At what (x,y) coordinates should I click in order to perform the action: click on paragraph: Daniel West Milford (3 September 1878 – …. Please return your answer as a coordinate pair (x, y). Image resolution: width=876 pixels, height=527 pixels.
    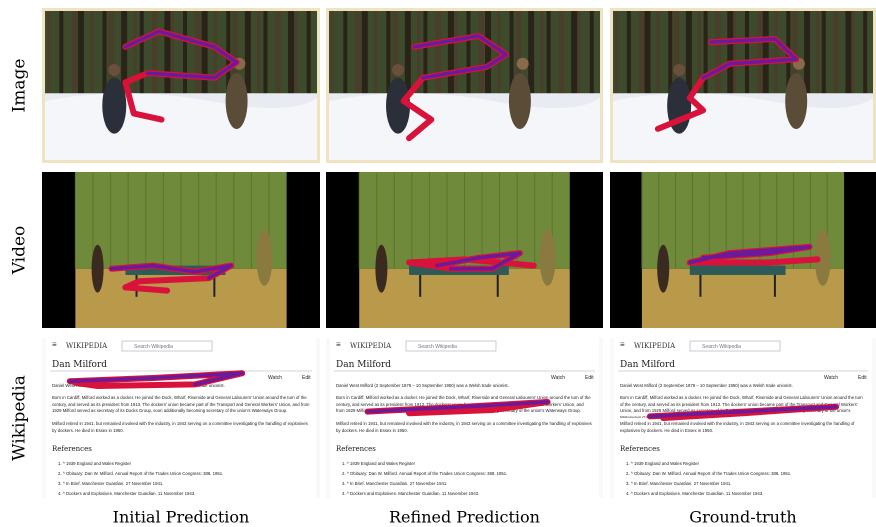
    Looking at the image, I should click on (706, 385).